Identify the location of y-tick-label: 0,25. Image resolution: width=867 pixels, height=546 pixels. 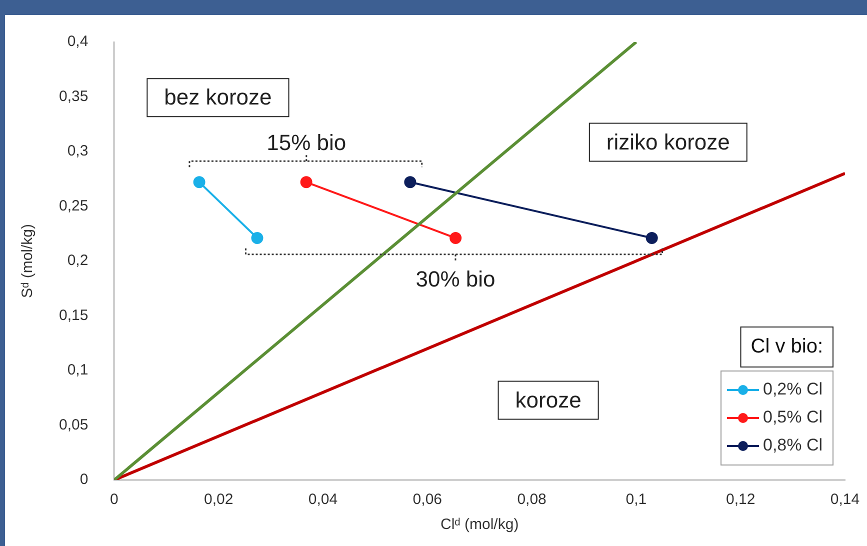
(73, 205).